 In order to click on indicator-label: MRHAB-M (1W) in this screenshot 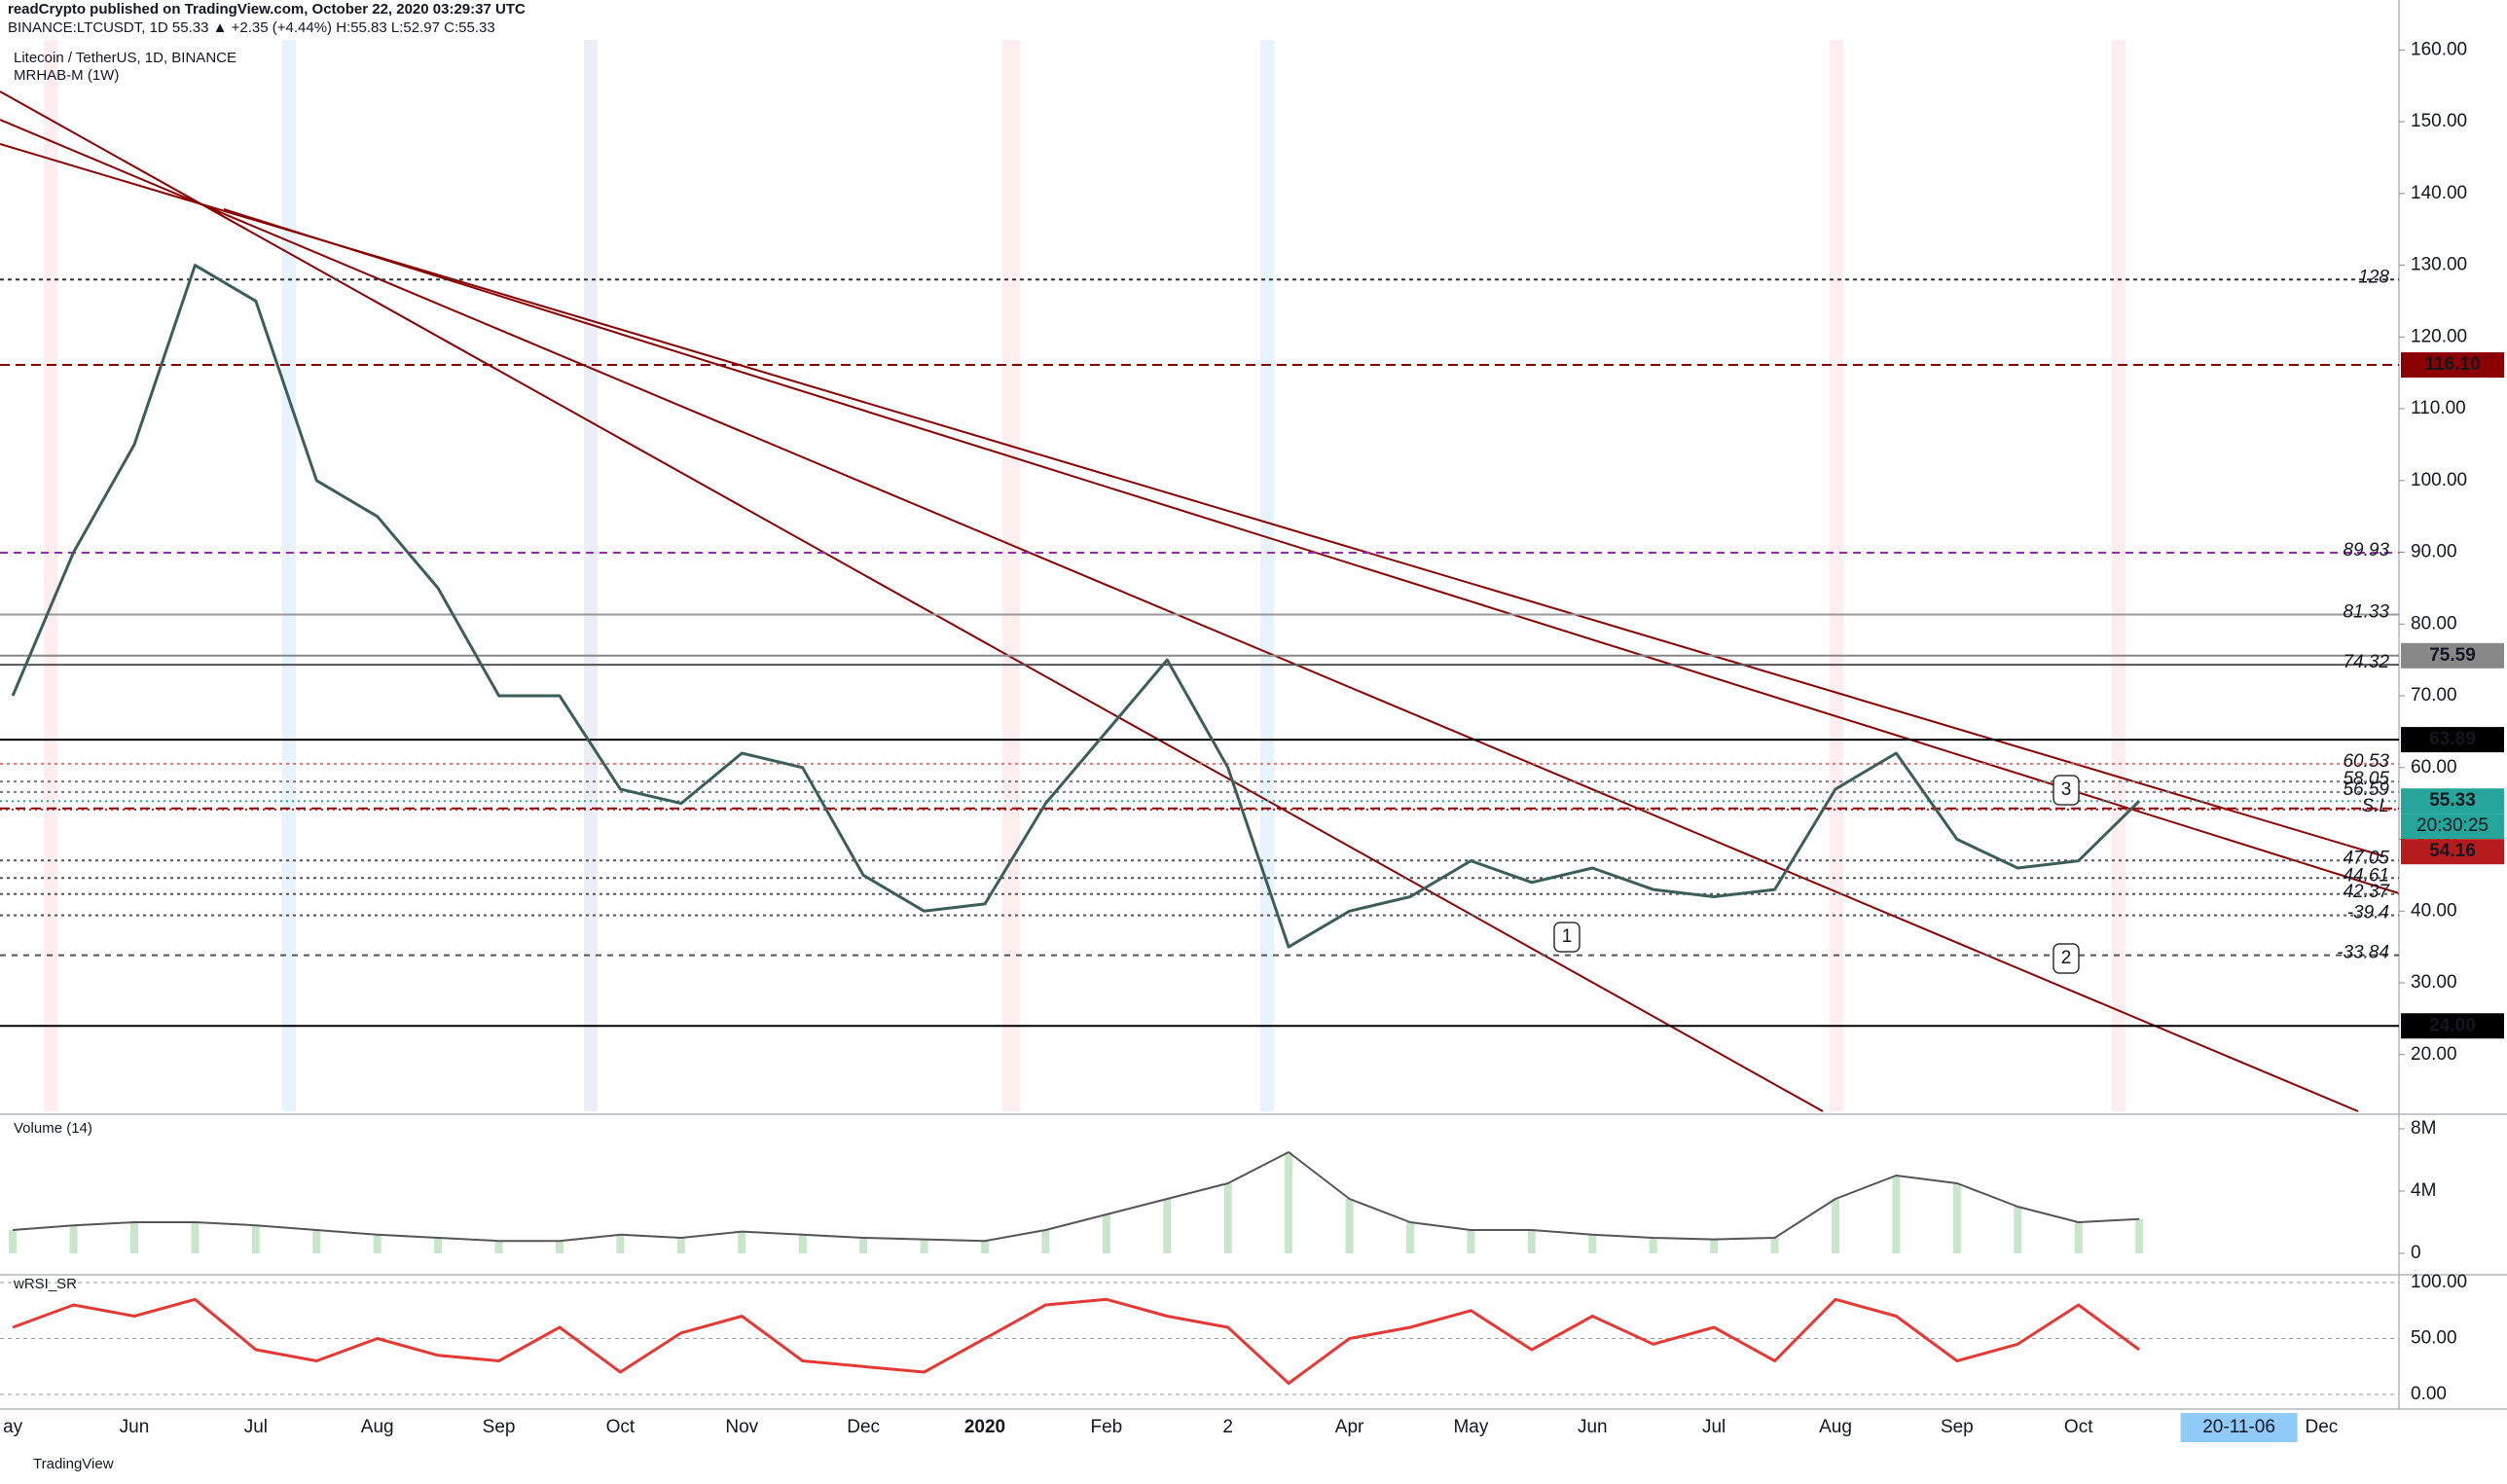, I will do `click(66, 76)`.